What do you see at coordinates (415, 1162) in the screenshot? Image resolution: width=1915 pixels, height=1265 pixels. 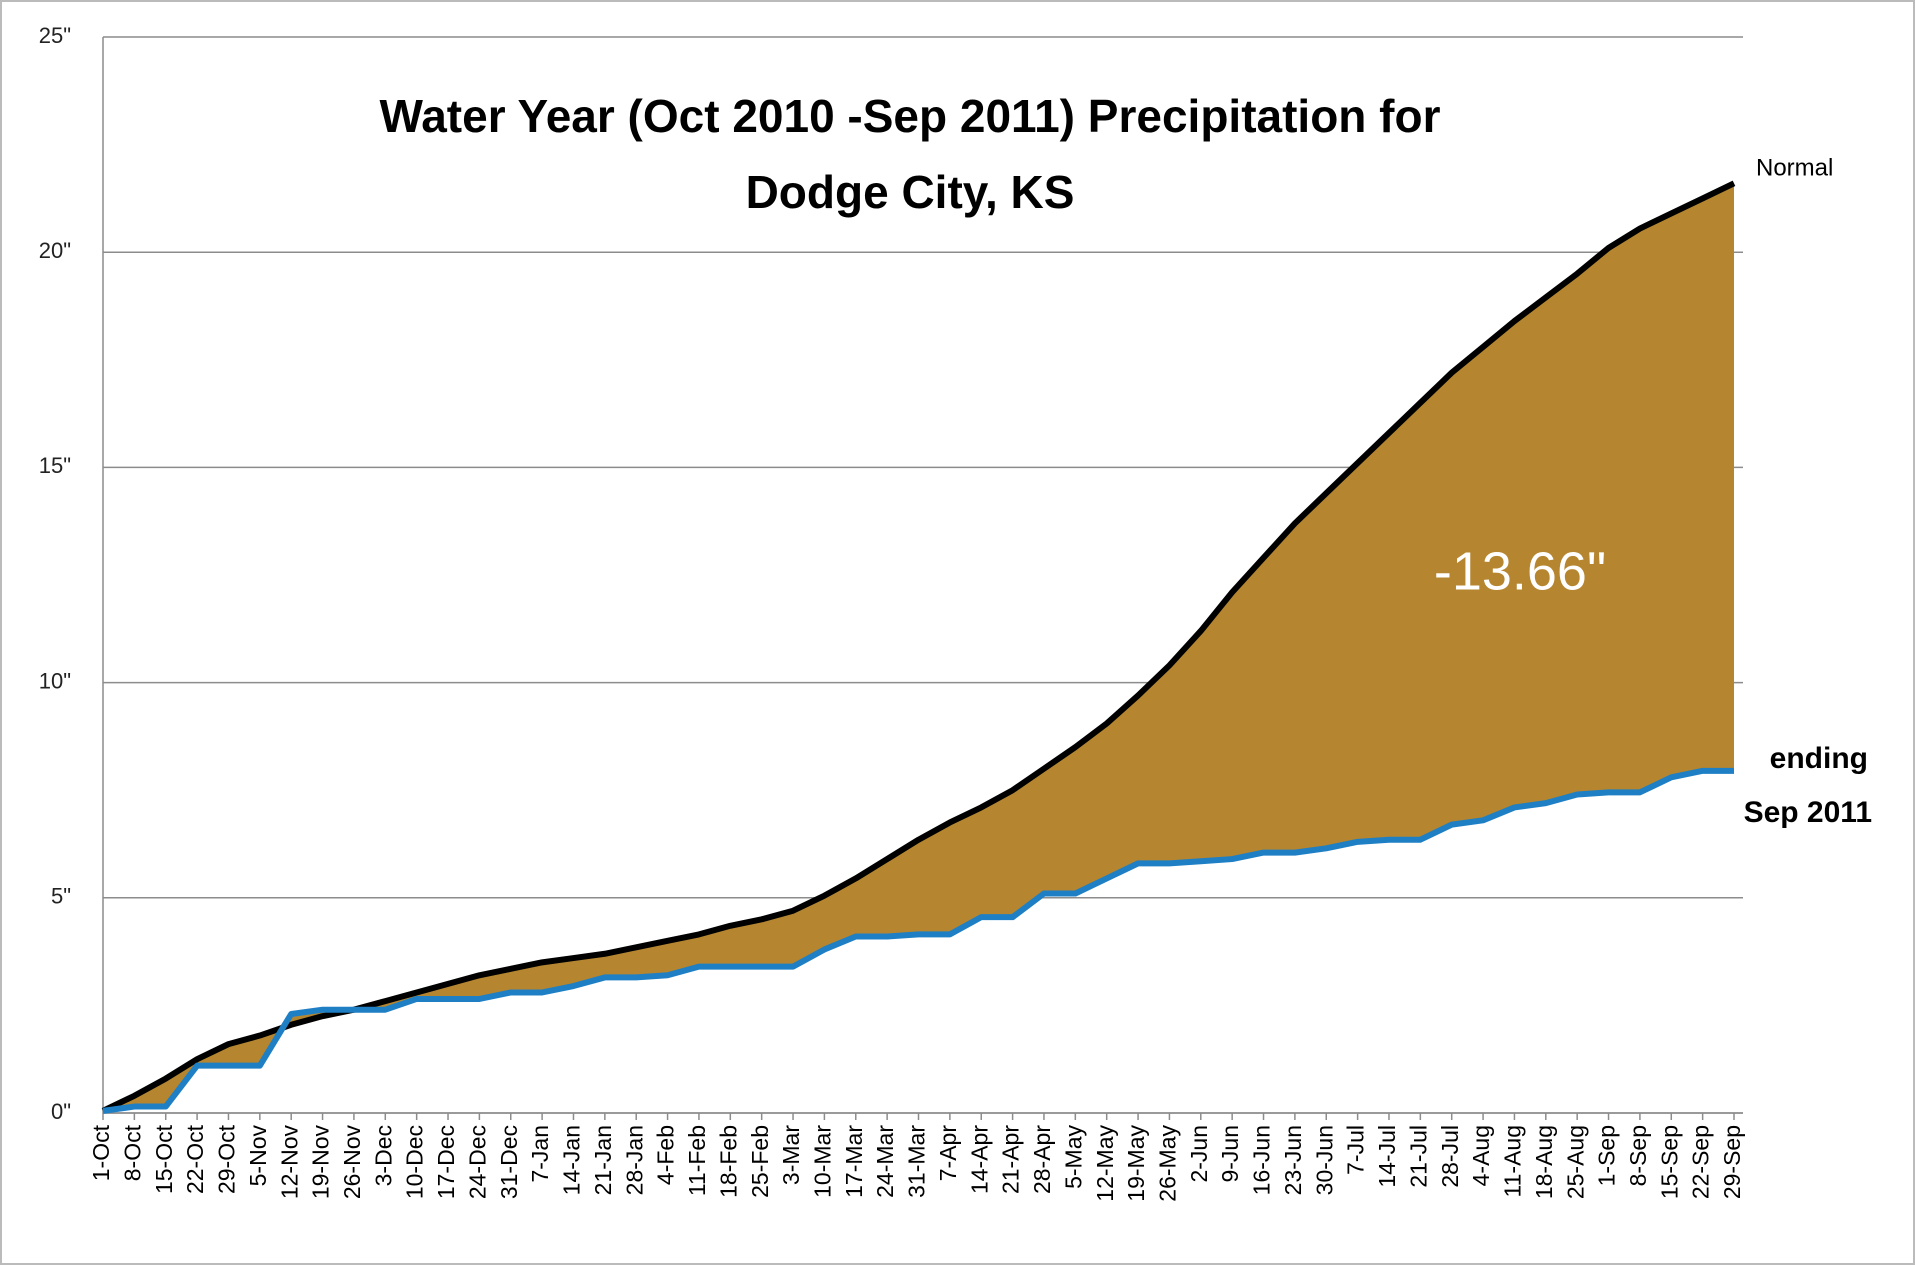 I see `x-tick-label: 10-Dec` at bounding box center [415, 1162].